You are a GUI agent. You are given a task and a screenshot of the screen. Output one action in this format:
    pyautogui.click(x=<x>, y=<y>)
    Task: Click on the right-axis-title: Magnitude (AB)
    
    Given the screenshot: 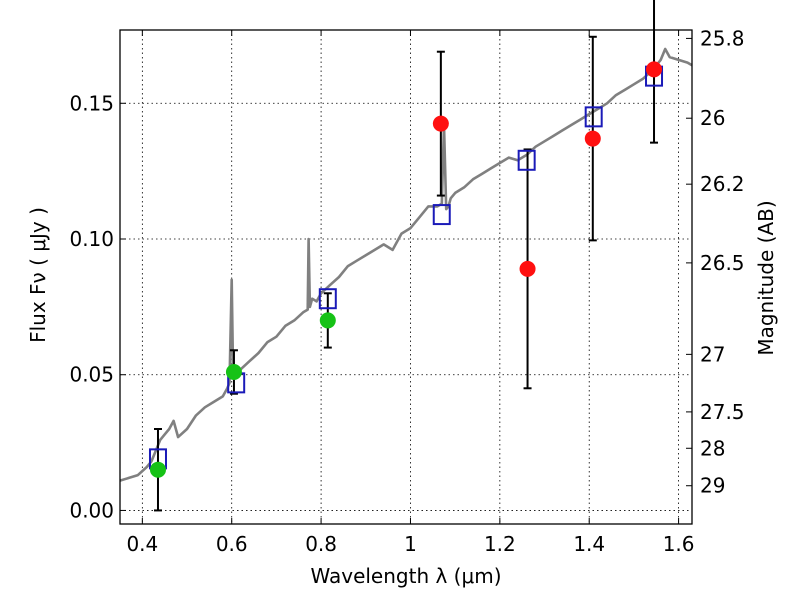 What is the action you would take?
    pyautogui.click(x=766, y=277)
    